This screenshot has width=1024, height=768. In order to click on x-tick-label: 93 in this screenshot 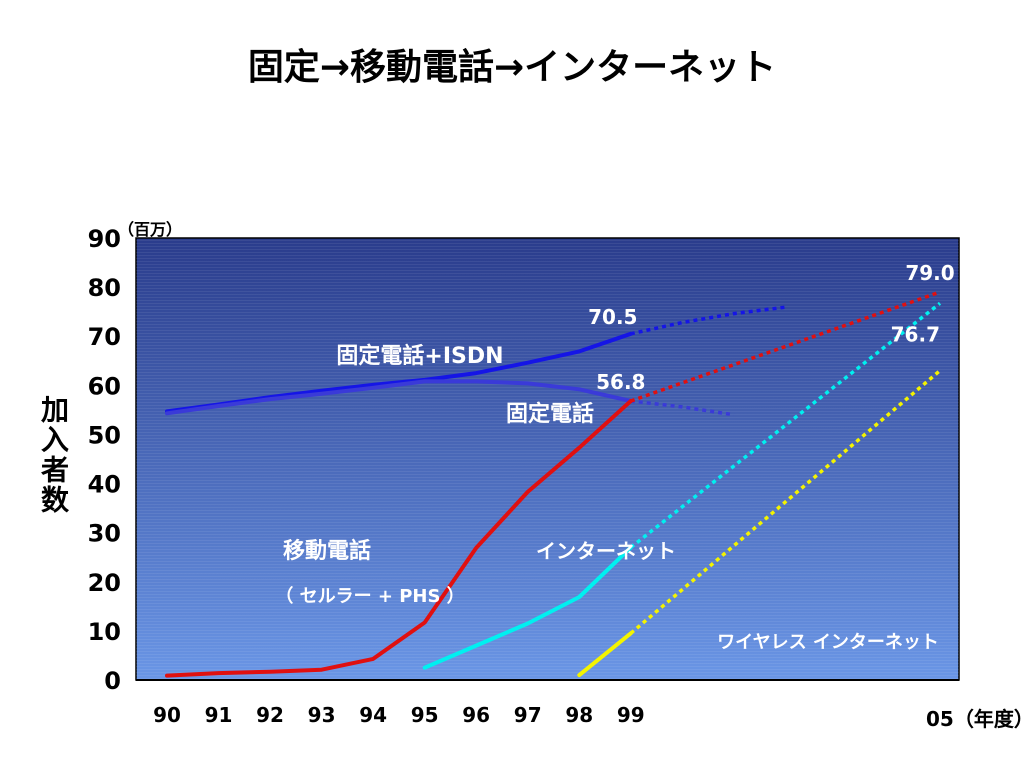, I will do `click(322, 715)`.